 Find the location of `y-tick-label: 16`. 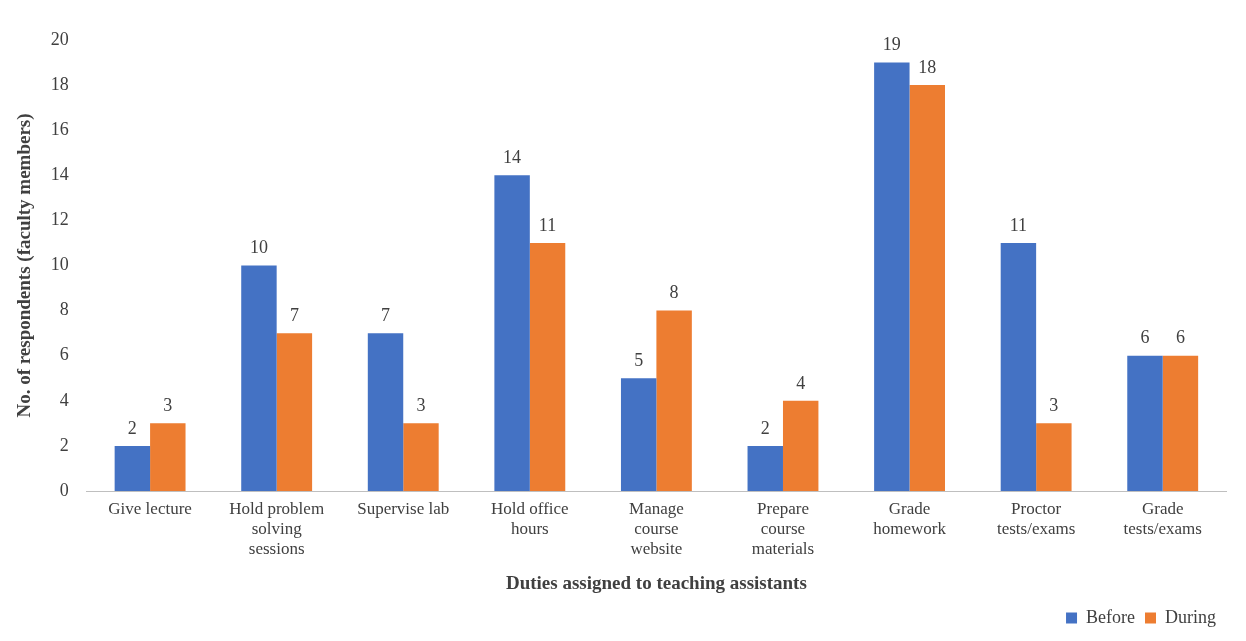

y-tick-label: 16 is located at coordinates (59, 128).